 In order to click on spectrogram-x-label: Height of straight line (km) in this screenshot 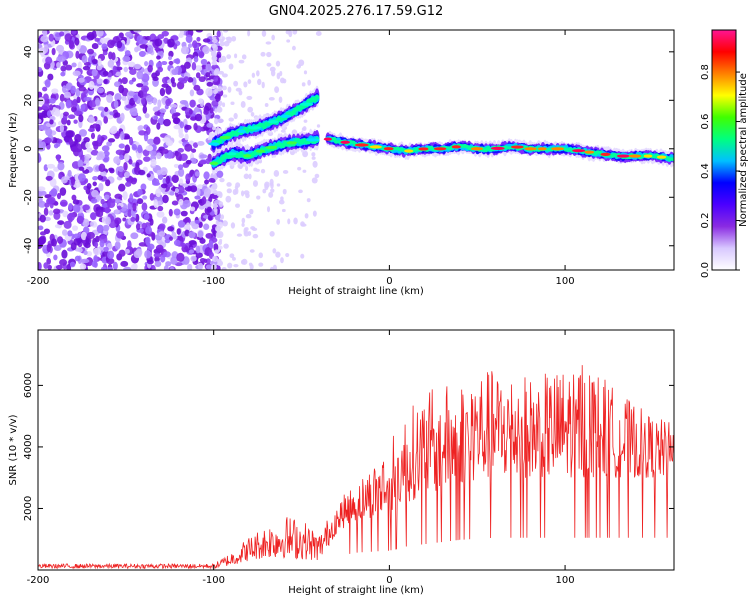, I will do `click(356, 291)`.